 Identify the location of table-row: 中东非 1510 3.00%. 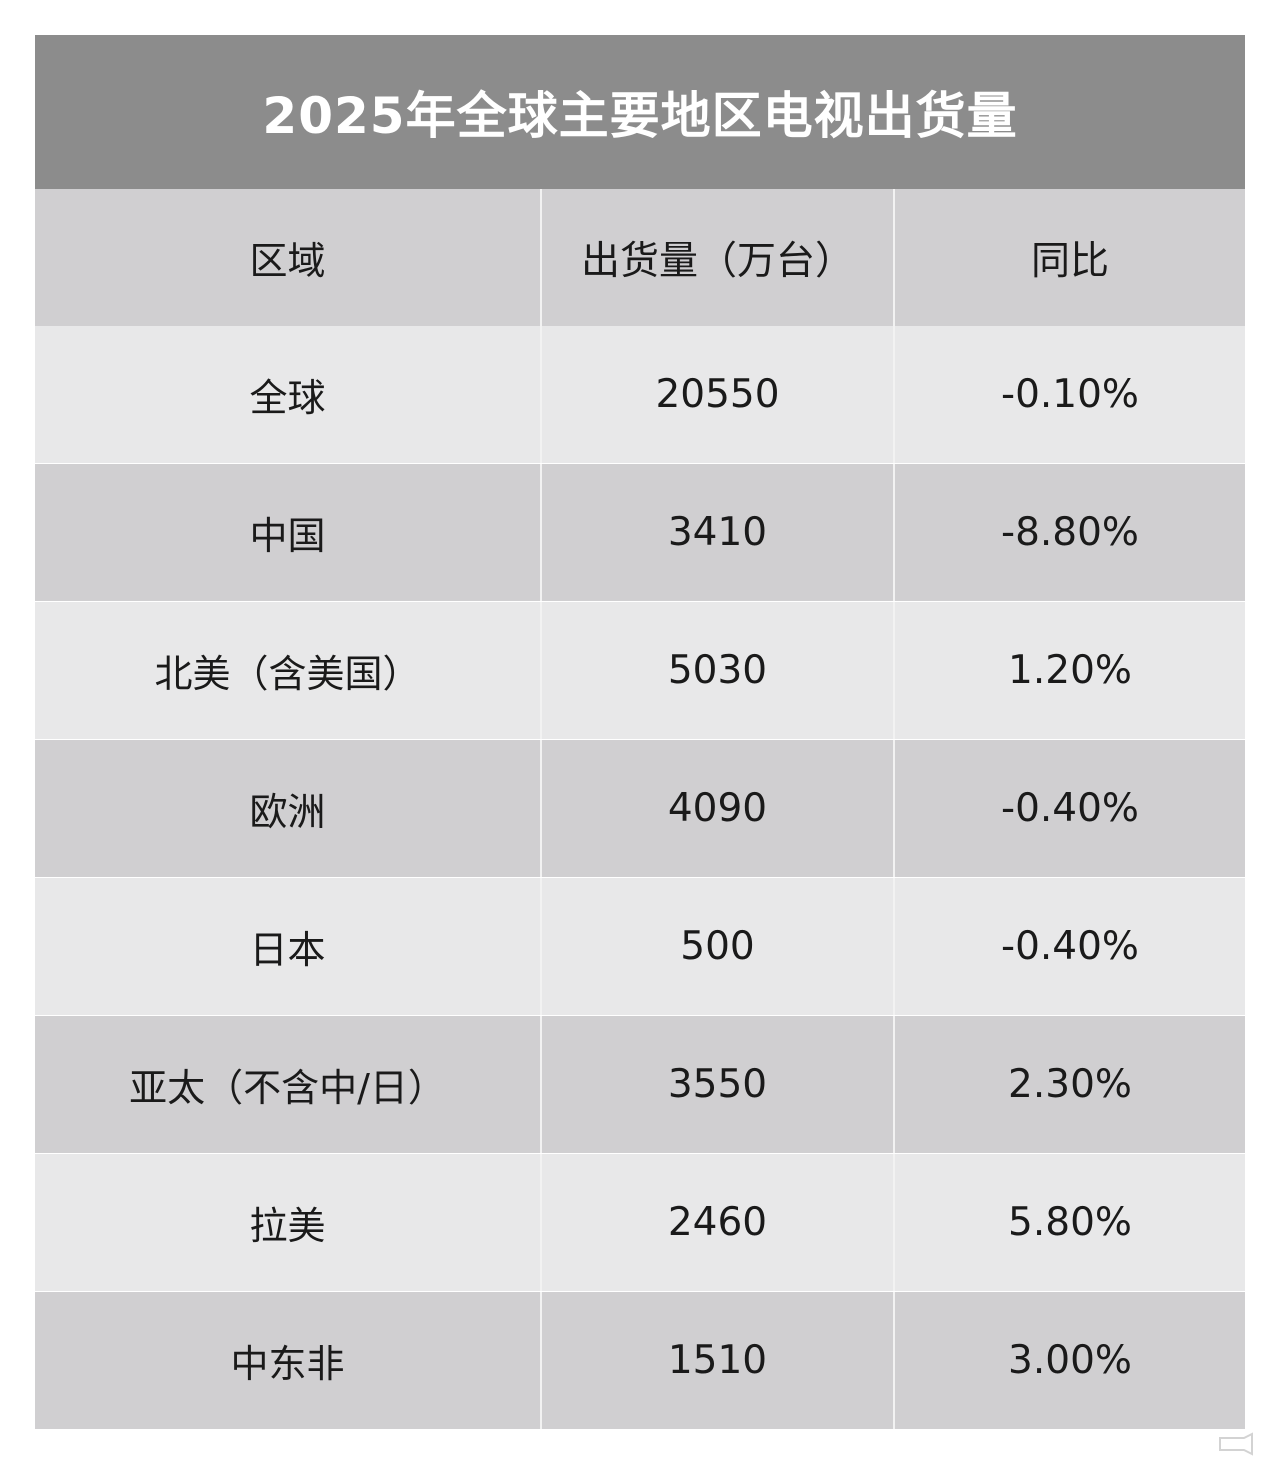
(640, 1360).